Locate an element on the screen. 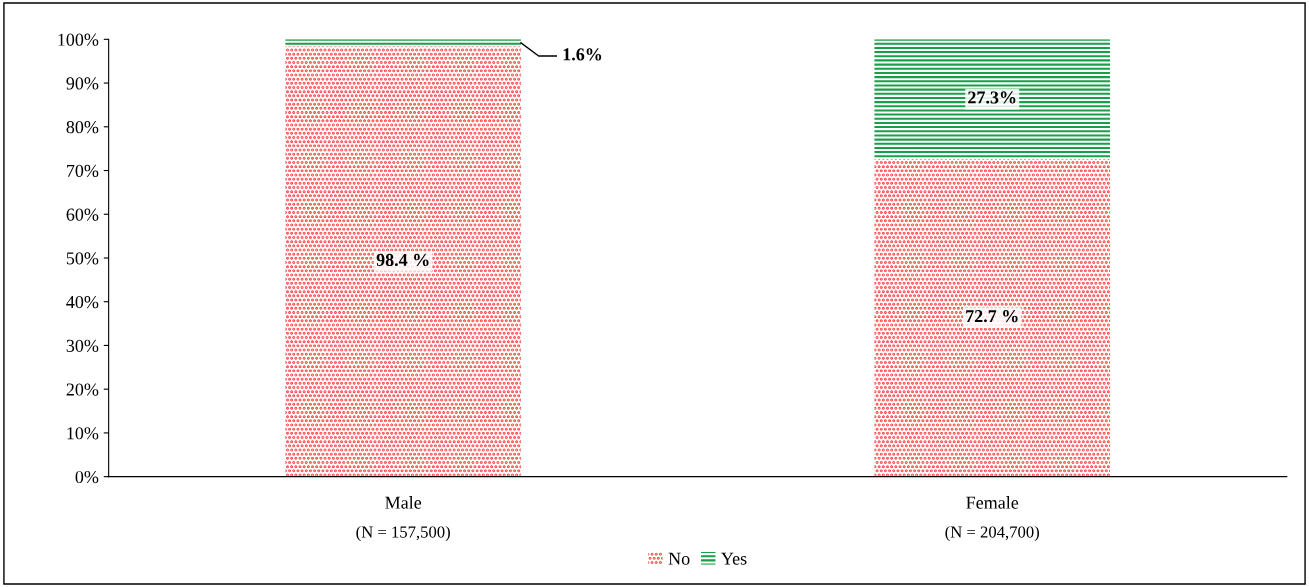  data-label: 27.3% is located at coordinates (992, 97).